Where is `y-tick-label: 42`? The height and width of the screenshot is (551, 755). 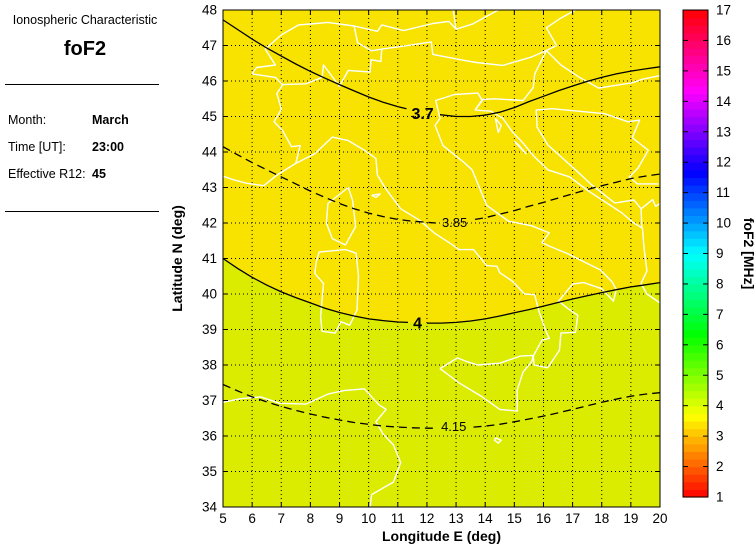
y-tick-label: 42 is located at coordinates (209, 223).